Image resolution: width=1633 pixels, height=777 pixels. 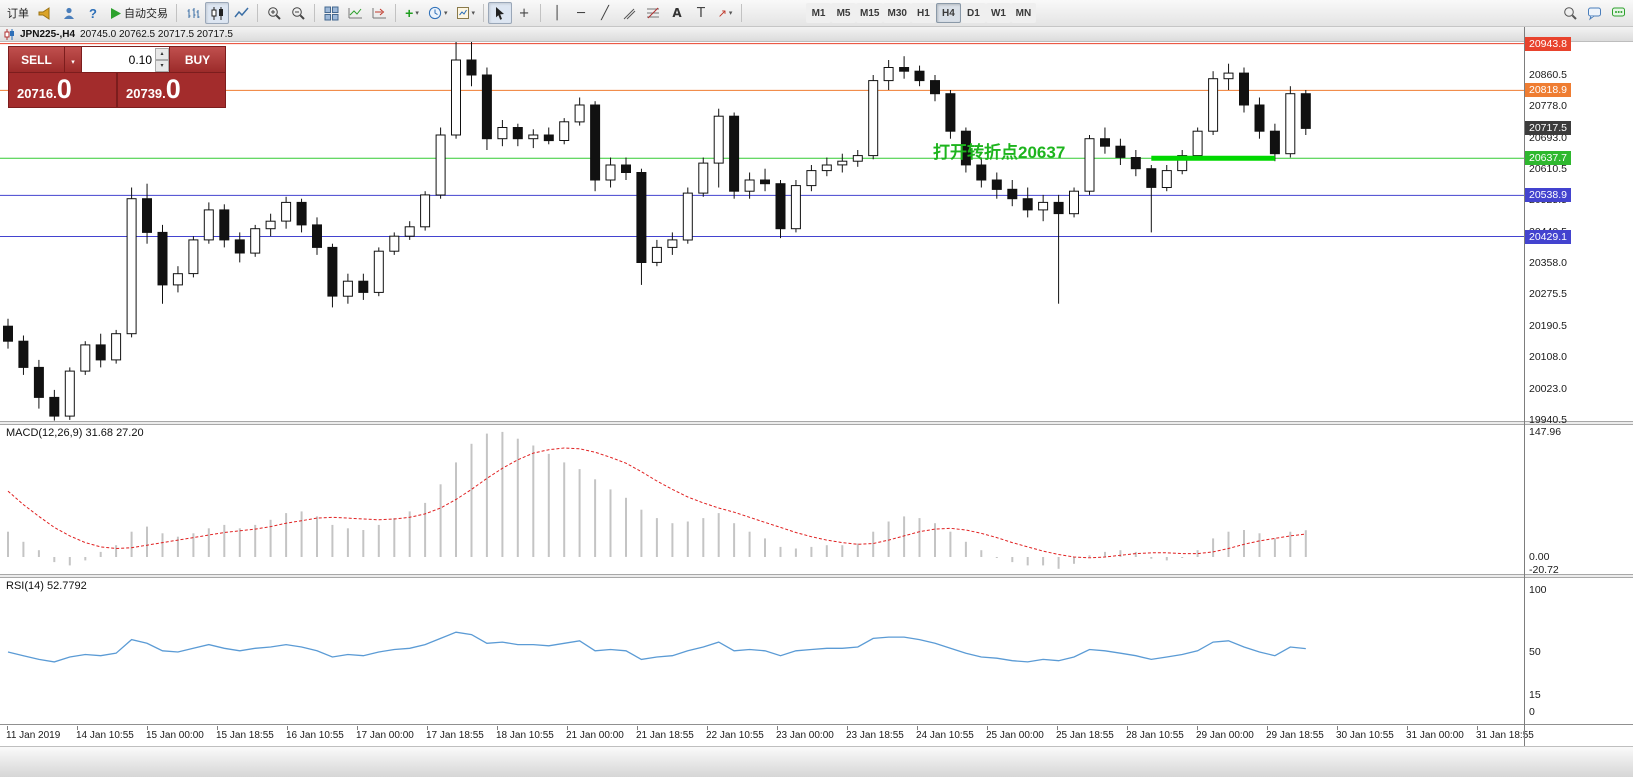 I want to click on new-order-label: 订单, so click(x=18, y=14).